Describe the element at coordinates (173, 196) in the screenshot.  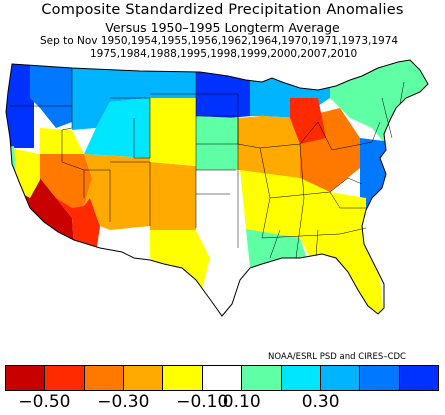
I see `region-southern-rockies` at that location.